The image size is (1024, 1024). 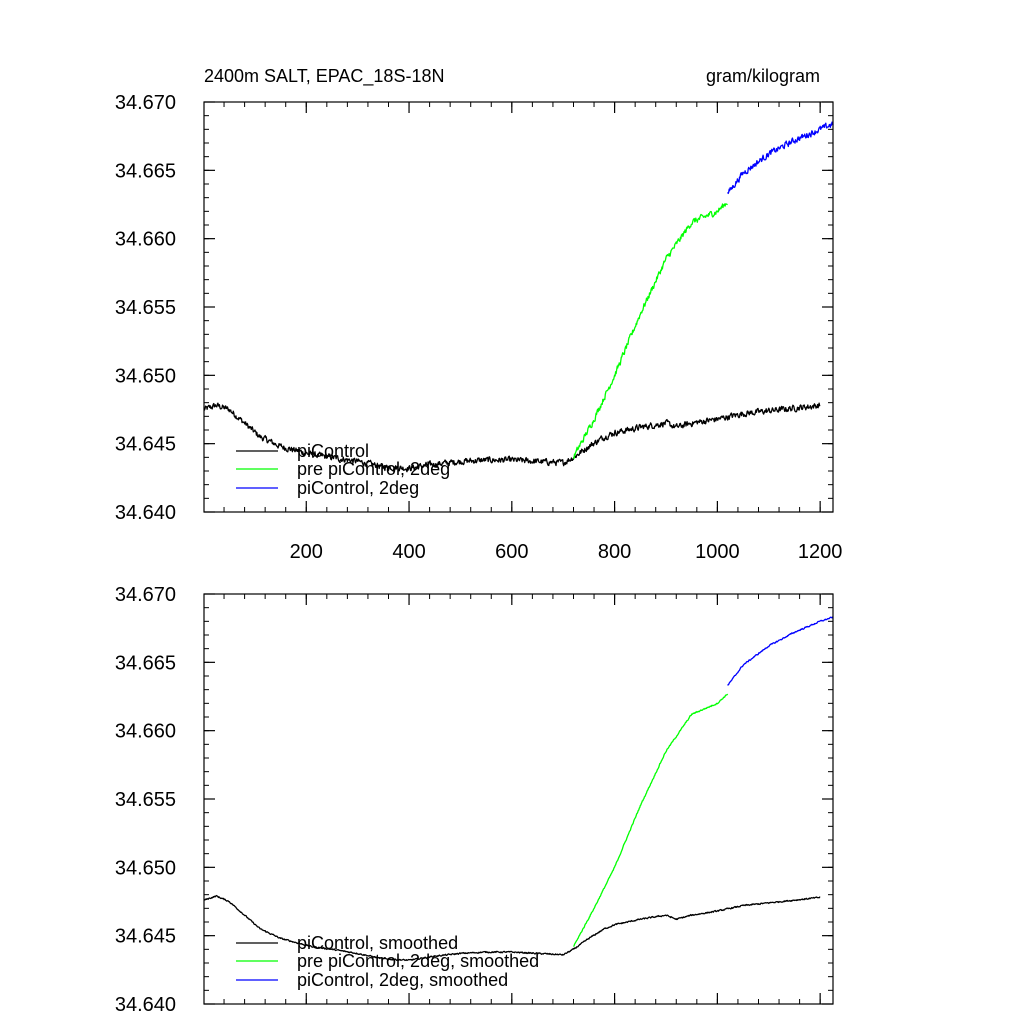 I want to click on x-tick-label: 600, so click(x=511, y=552).